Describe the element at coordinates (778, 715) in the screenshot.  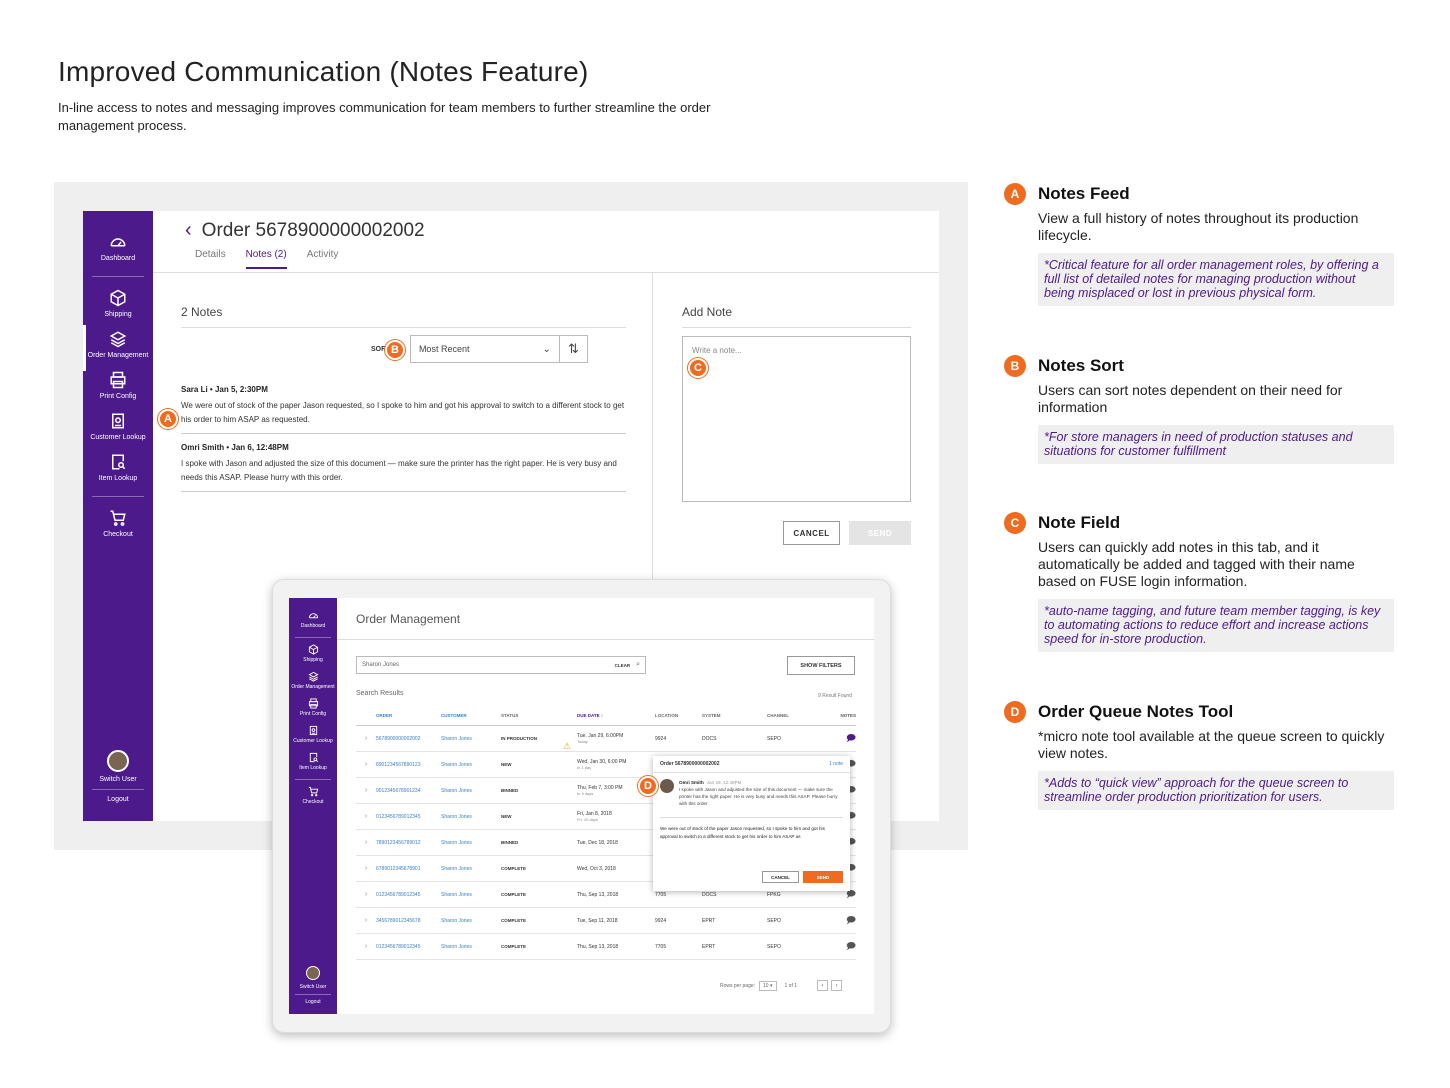
I see `col-channel: CHANNEL` at that location.